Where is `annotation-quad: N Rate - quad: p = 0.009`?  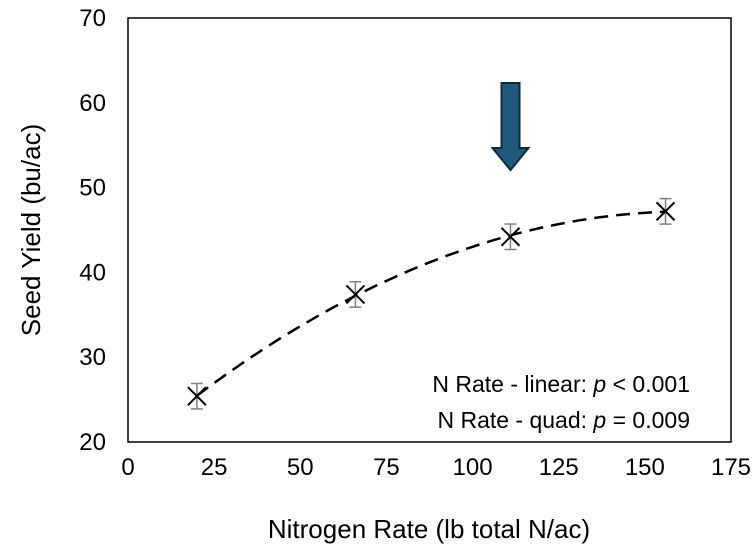
annotation-quad: N Rate - quad: p = 0.009 is located at coordinates (563, 420).